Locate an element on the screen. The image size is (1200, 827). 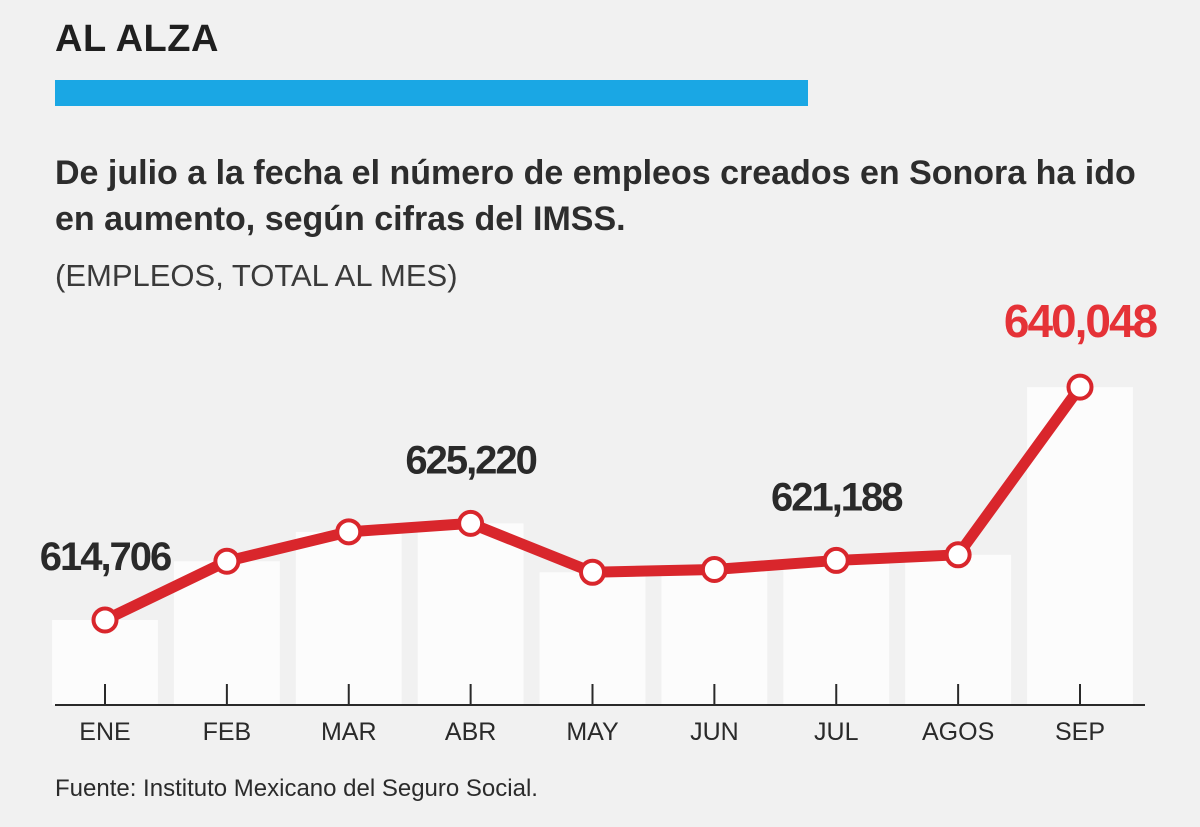
data-label: 614,706 is located at coordinates (105, 557).